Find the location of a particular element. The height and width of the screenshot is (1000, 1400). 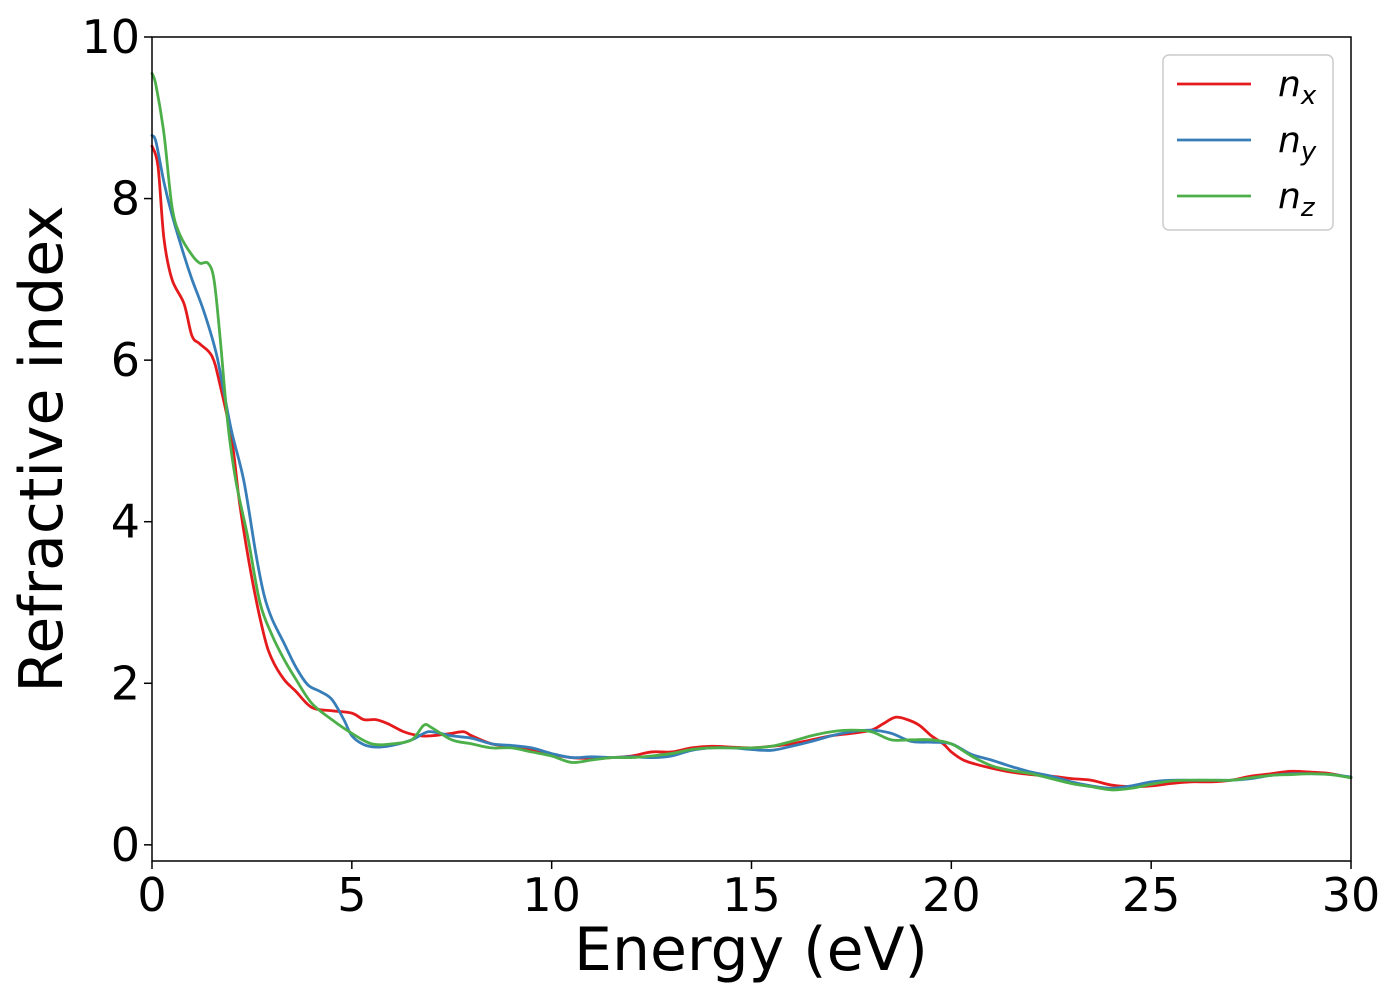

x-tick-label: 25 is located at coordinates (1151, 895).